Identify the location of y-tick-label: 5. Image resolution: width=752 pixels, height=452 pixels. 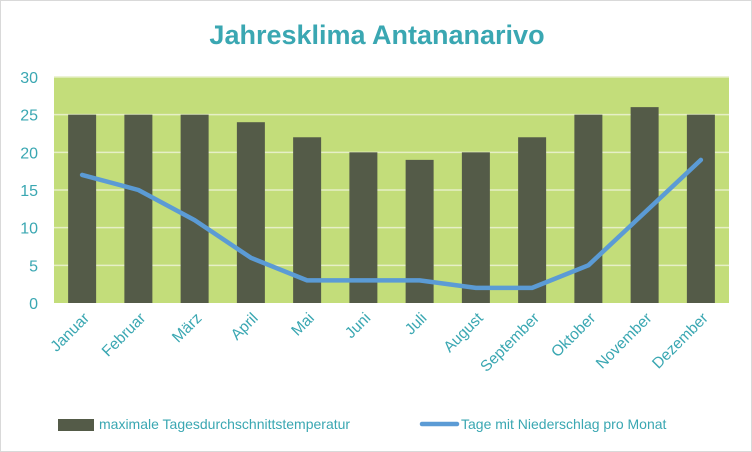
(33, 266).